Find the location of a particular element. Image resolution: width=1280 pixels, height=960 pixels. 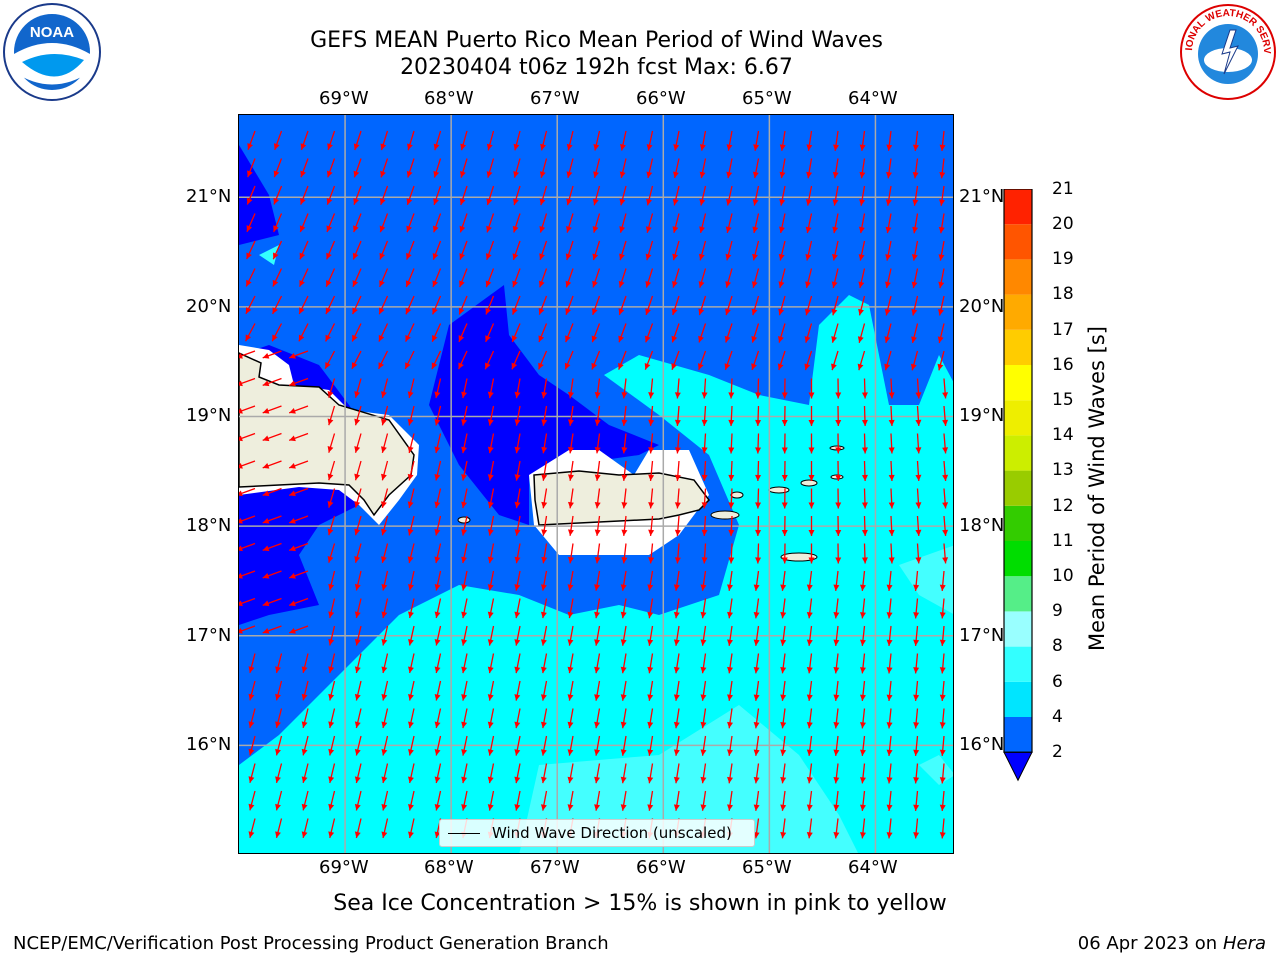

lat-tick-left: 17°N is located at coordinates (209, 635).